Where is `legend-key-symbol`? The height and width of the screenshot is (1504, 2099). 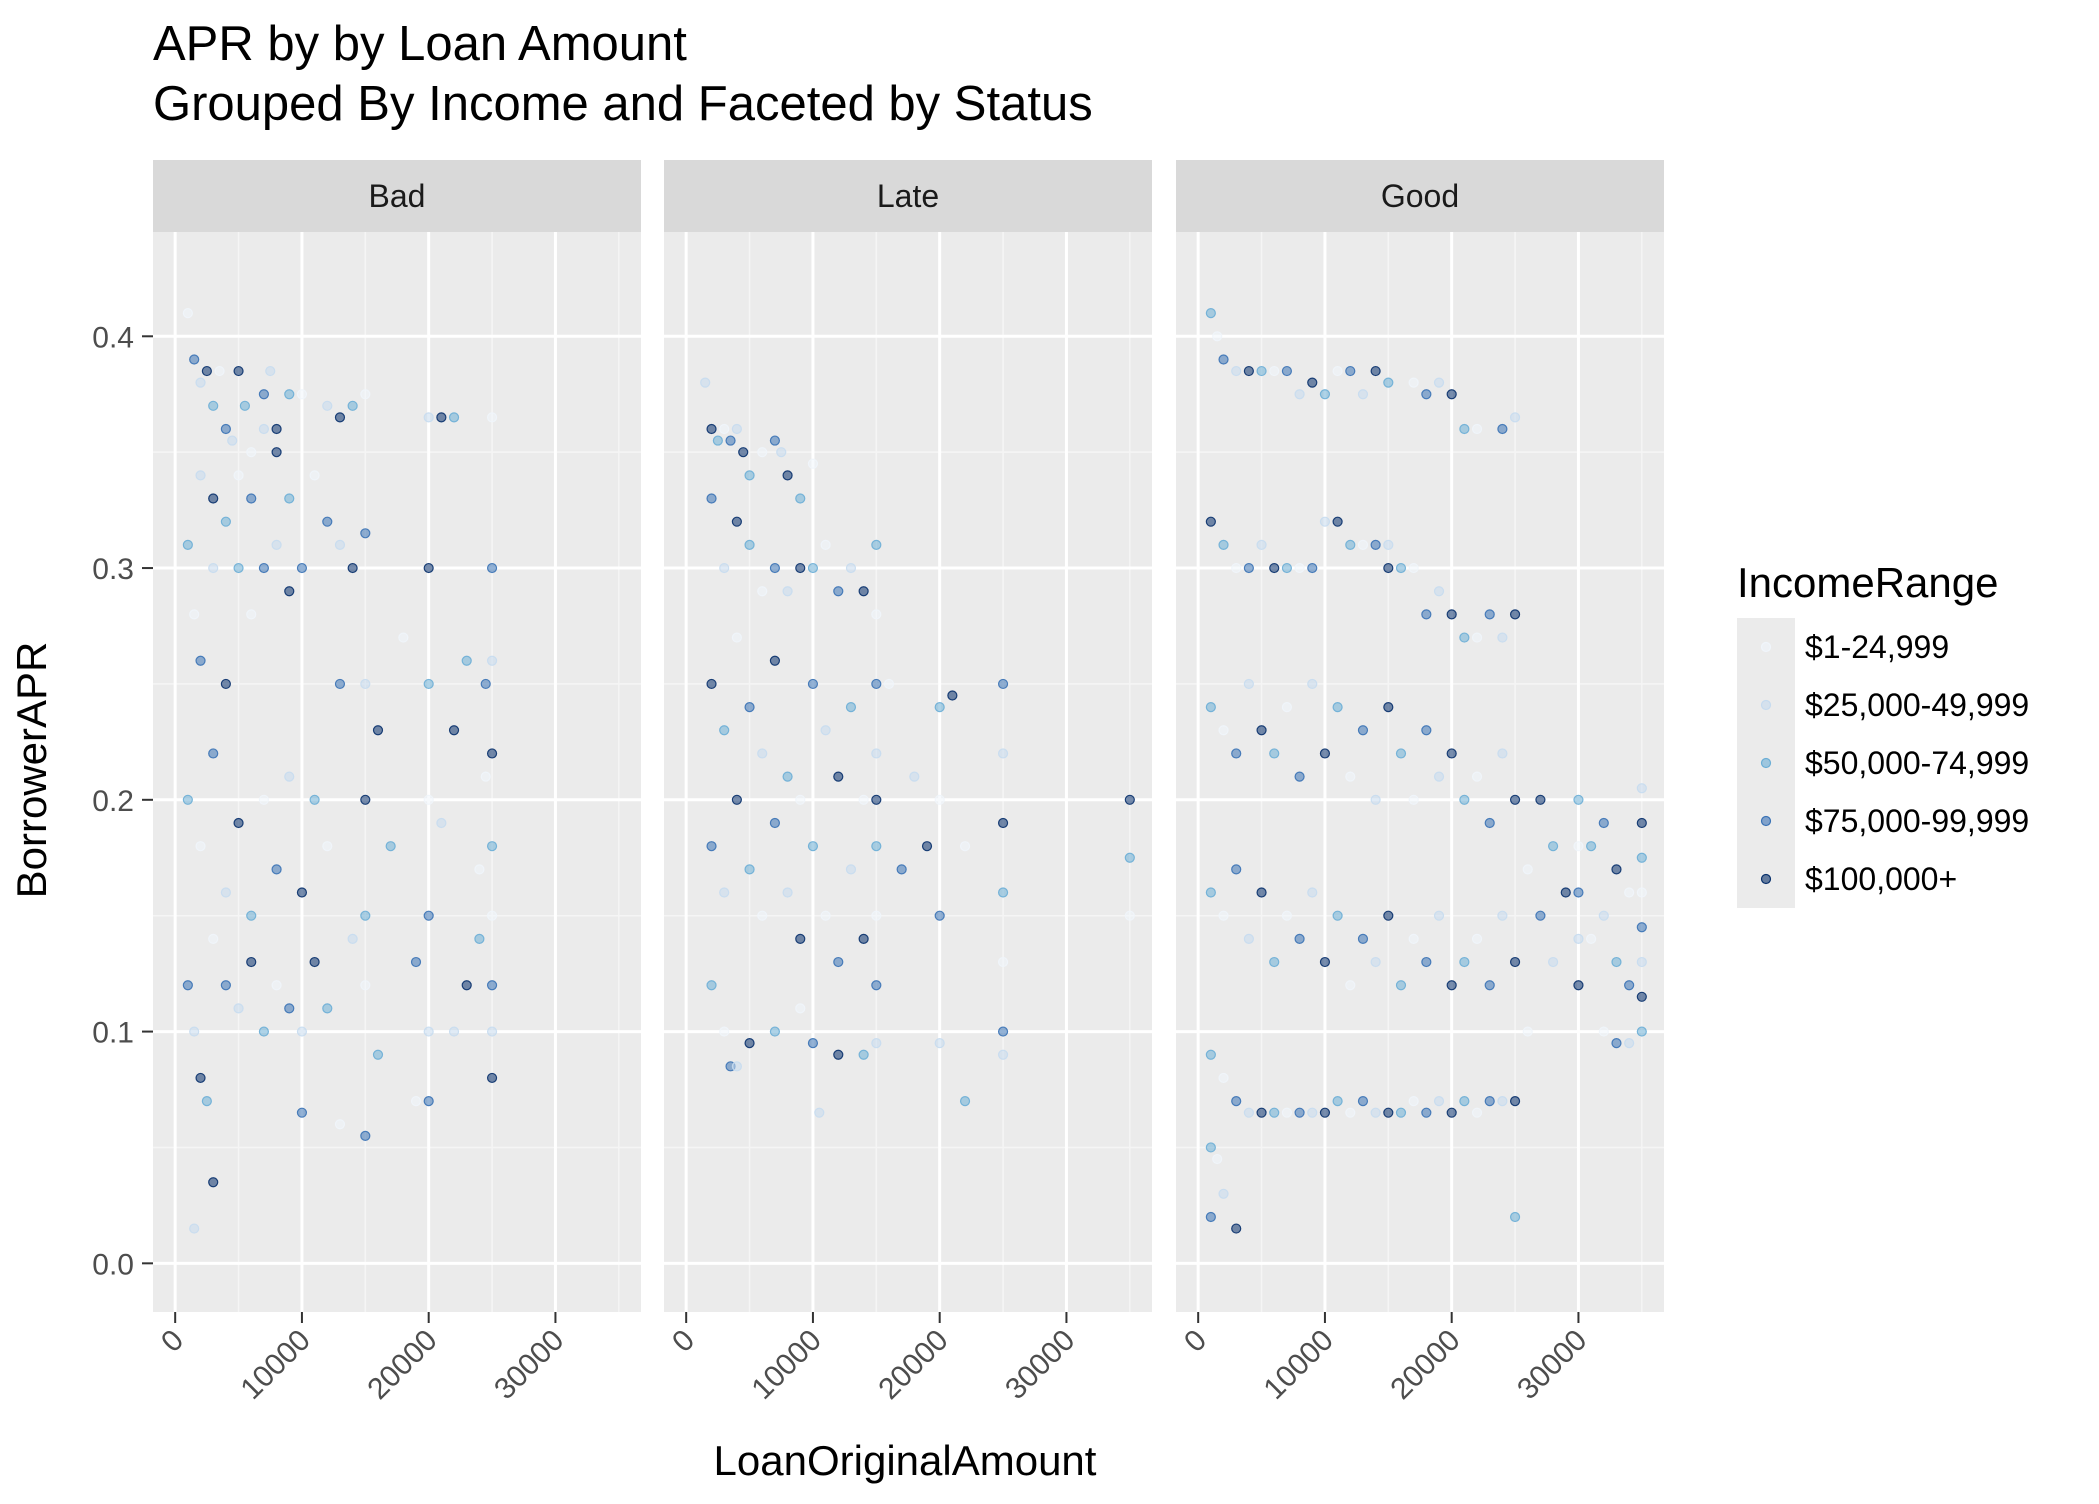 legend-key-symbol is located at coordinates (1766, 705).